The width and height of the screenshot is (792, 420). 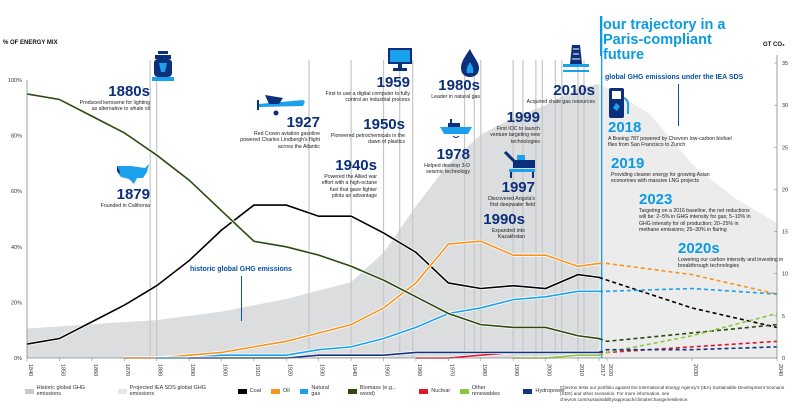 I want to click on x-tick-label: 1900, so click(x=224, y=370).